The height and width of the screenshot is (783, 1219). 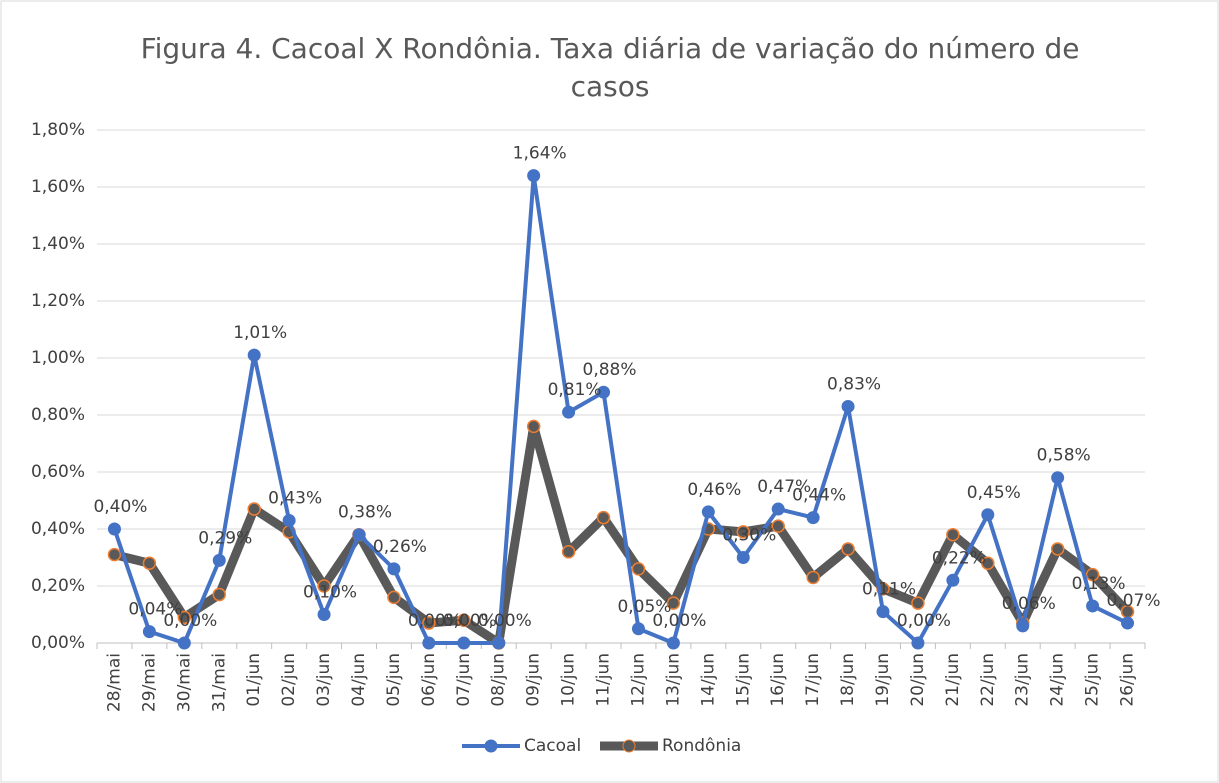 What do you see at coordinates (610, 370) in the screenshot?
I see `data-label: 0,88%` at bounding box center [610, 370].